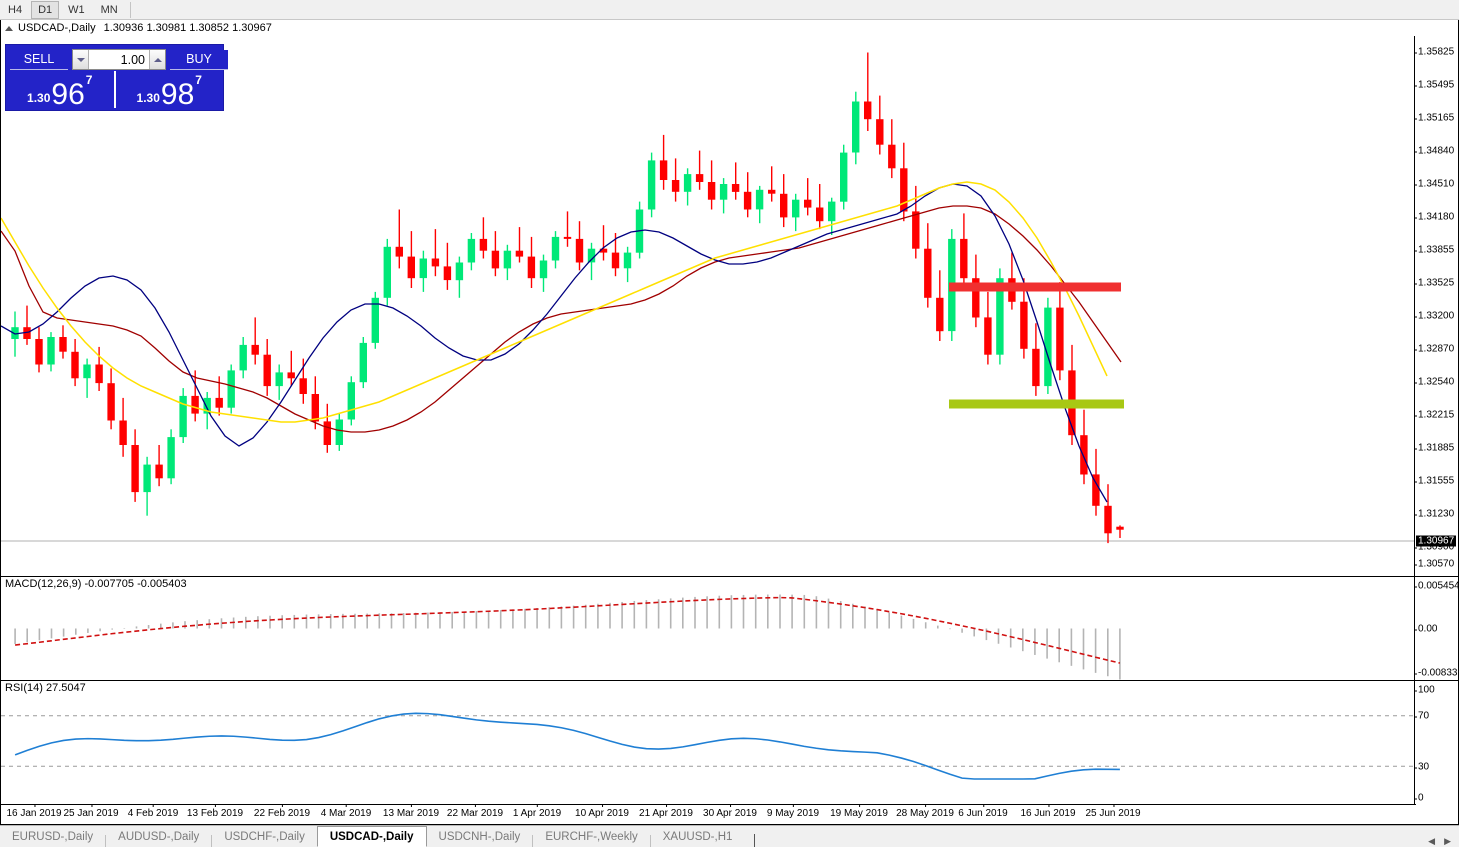 Image resolution: width=1459 pixels, height=847 pixels. Describe the element at coordinates (198, 80) in the screenshot. I see `buy-price-sup: 7` at that location.